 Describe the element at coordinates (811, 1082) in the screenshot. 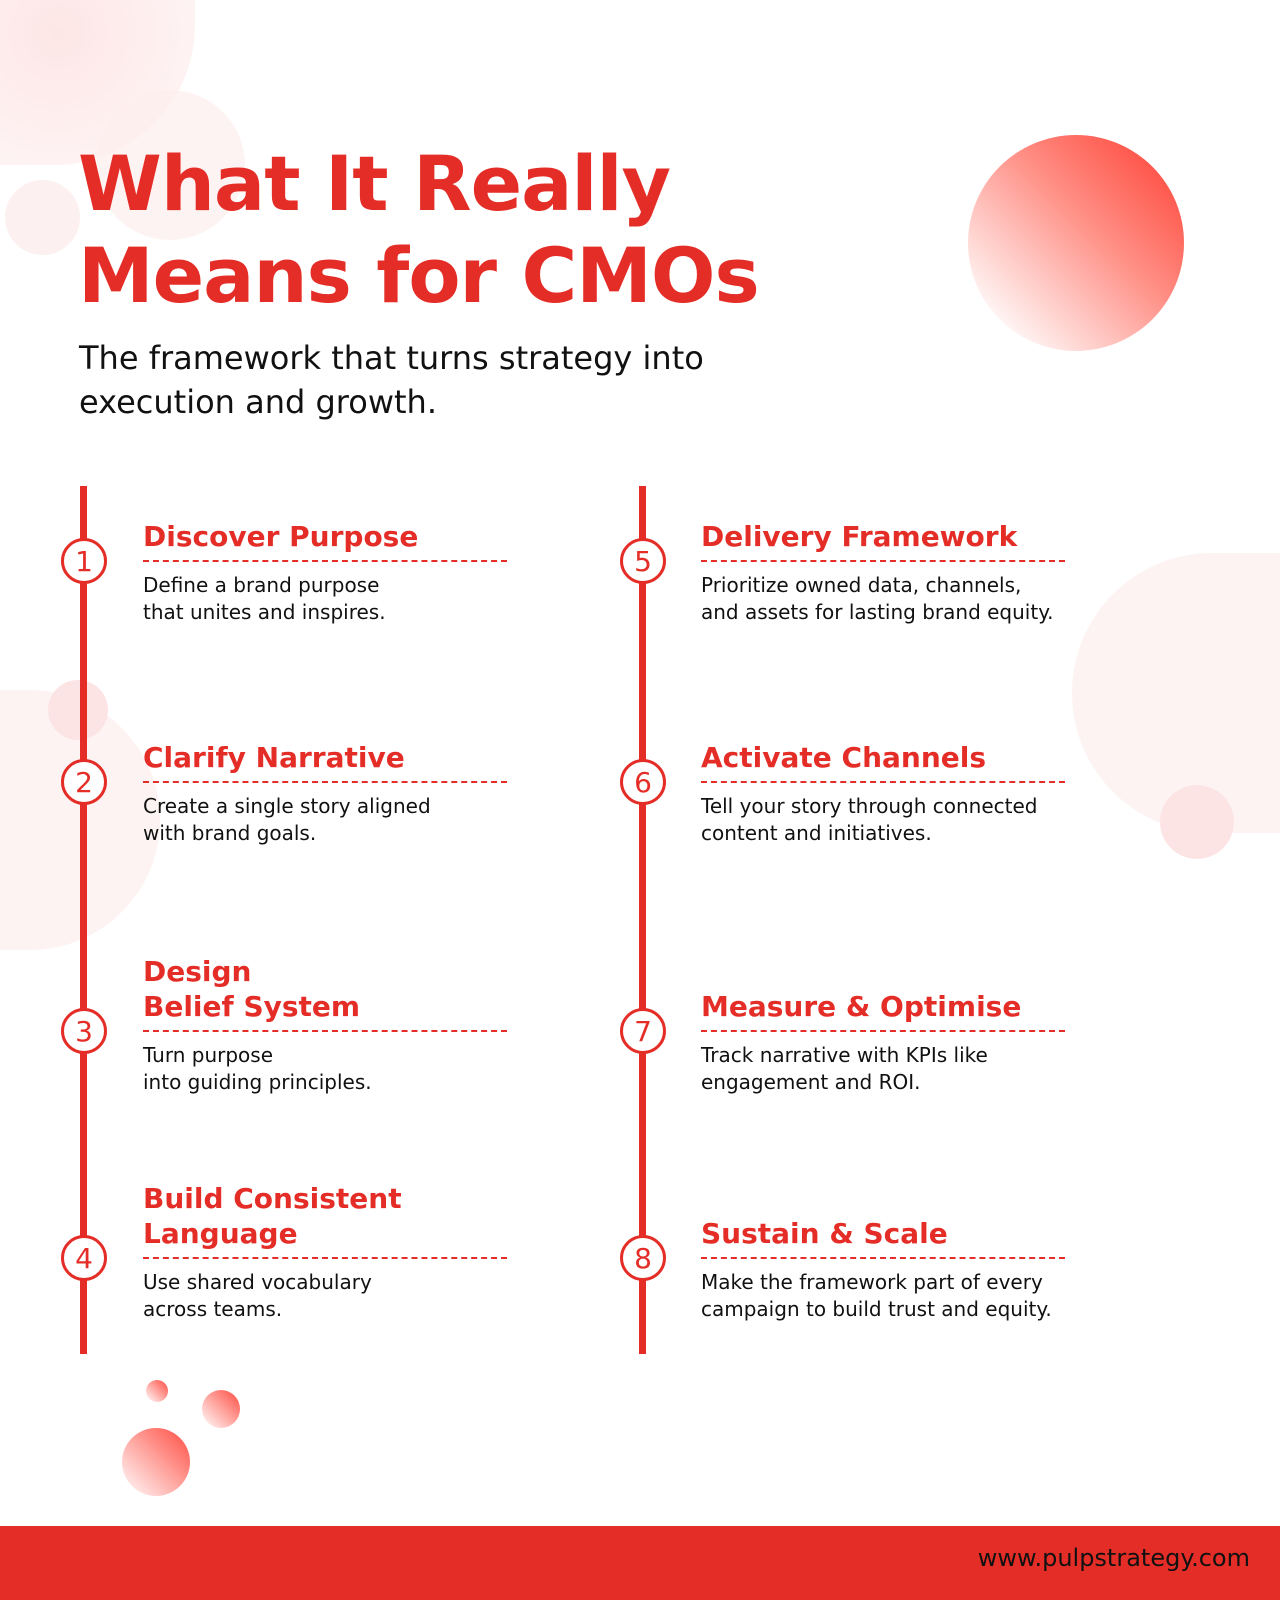

I see `step-desc: engagement and ROI.` at that location.